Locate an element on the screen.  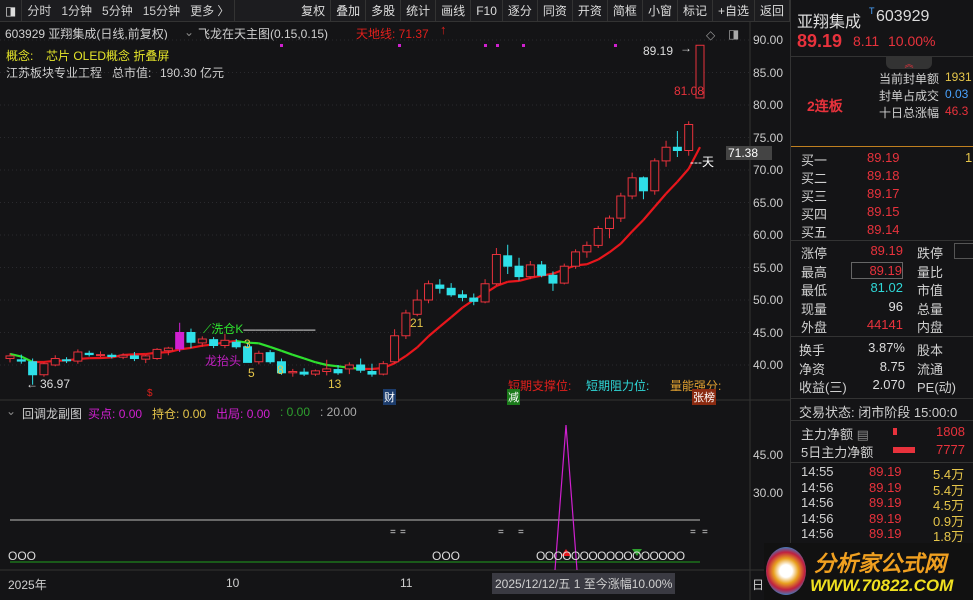
tiandi-value: 天地线: 71.37 is located at coordinates (392, 34).